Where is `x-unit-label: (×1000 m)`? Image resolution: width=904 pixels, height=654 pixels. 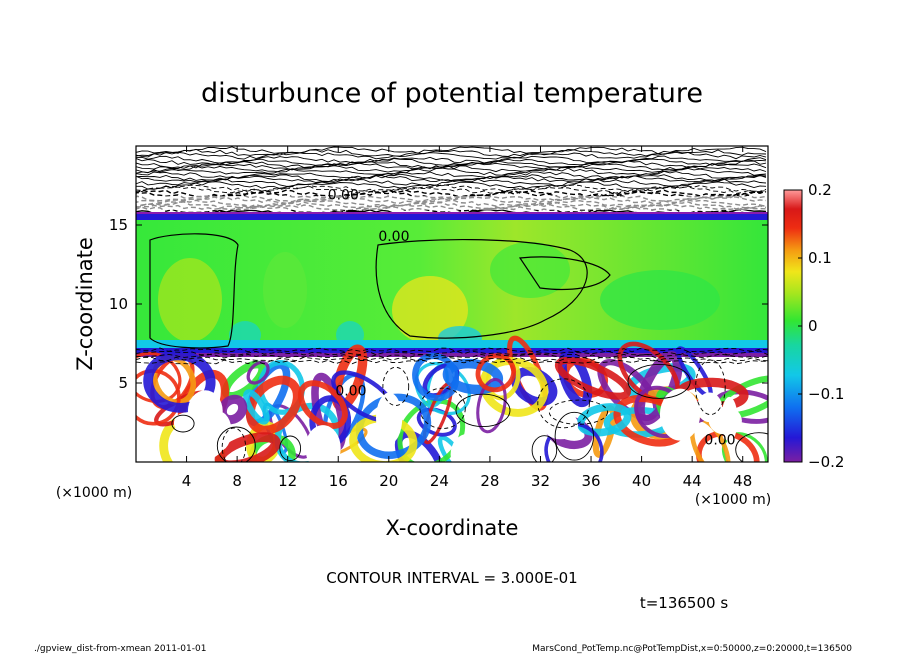
x-unit-label: (×1000 m) is located at coordinates (733, 500).